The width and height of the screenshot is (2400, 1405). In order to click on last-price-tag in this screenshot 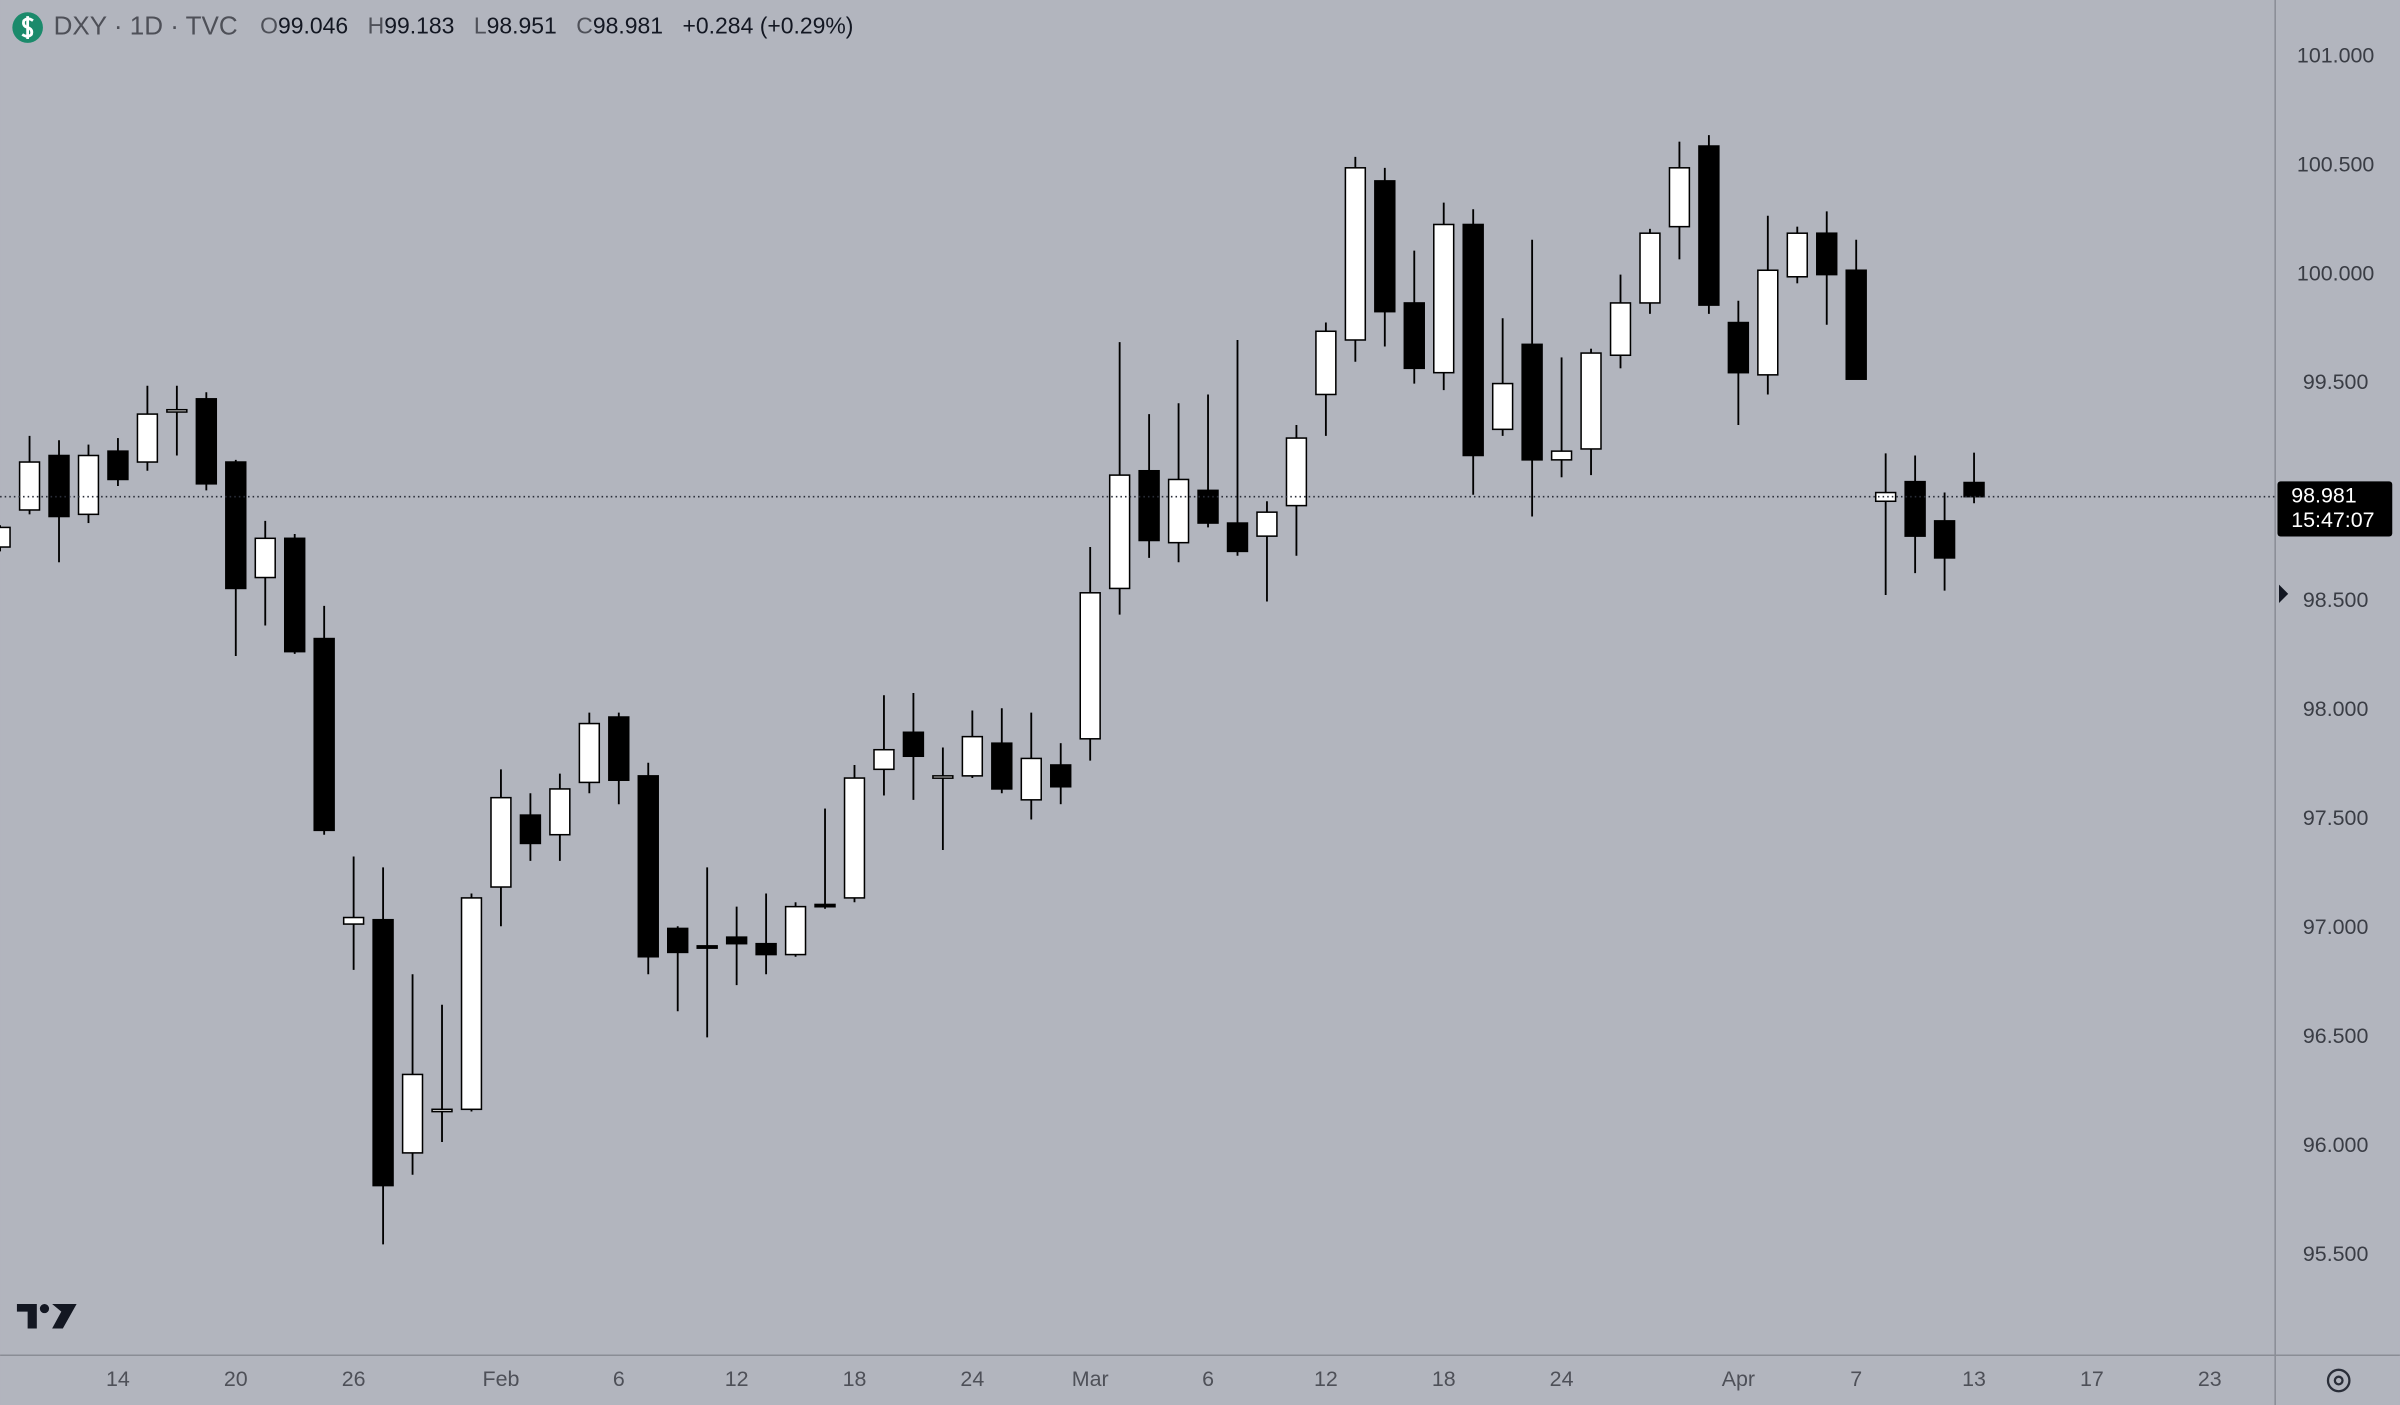, I will do `click(2335, 509)`.